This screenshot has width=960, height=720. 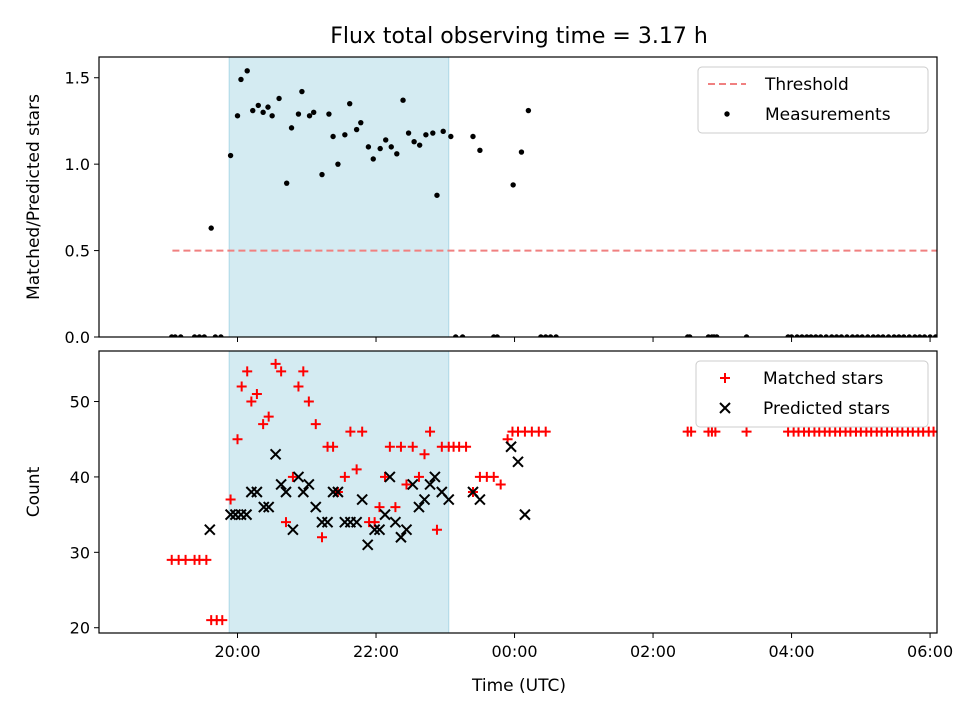 I want to click on legend-matched-swatch, so click(x=725, y=378).